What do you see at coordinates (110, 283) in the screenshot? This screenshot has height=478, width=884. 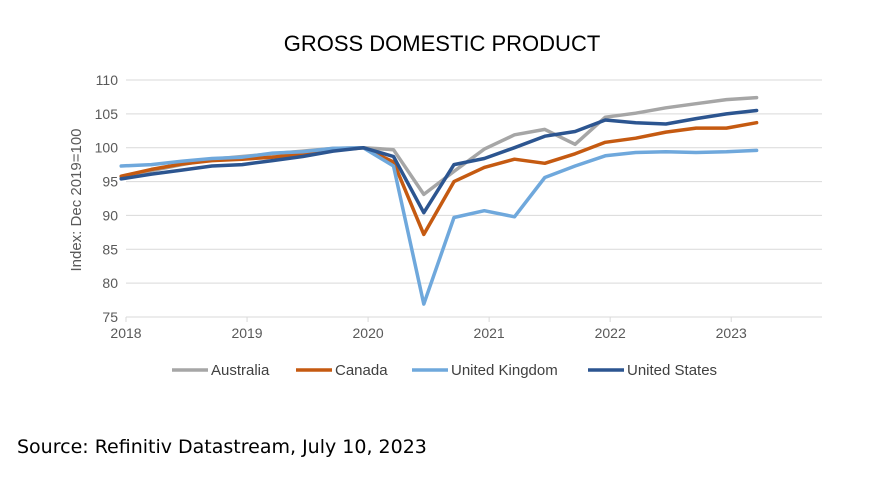 I see `y-tick-label: 80` at bounding box center [110, 283].